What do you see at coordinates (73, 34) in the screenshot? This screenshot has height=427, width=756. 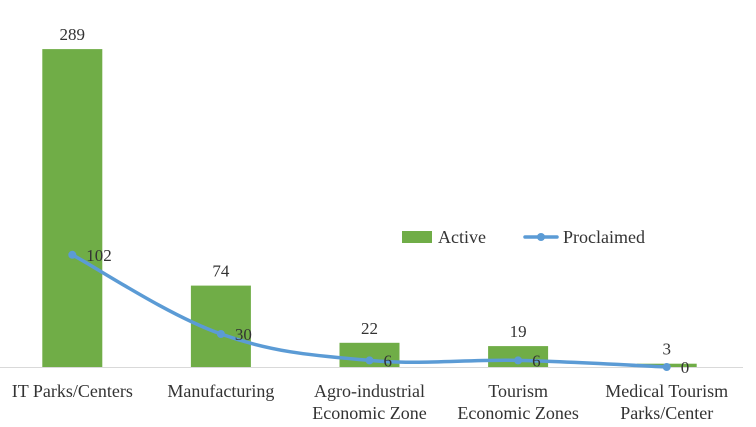 I see `bar-value-label-0: 289` at bounding box center [73, 34].